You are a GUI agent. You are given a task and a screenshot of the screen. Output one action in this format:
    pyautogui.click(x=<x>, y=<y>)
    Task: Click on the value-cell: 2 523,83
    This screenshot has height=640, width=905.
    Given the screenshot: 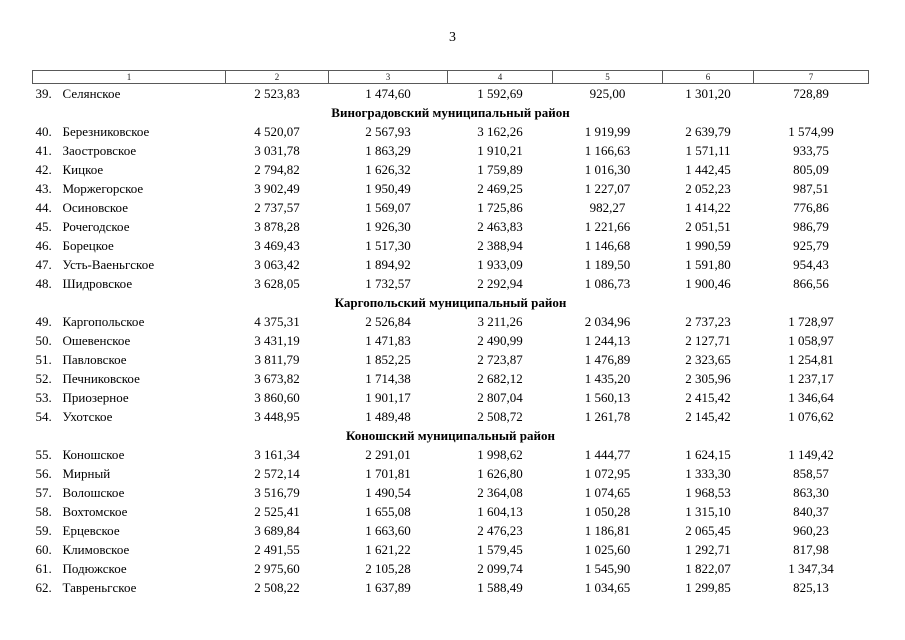 What is the action you would take?
    pyautogui.click(x=277, y=93)
    